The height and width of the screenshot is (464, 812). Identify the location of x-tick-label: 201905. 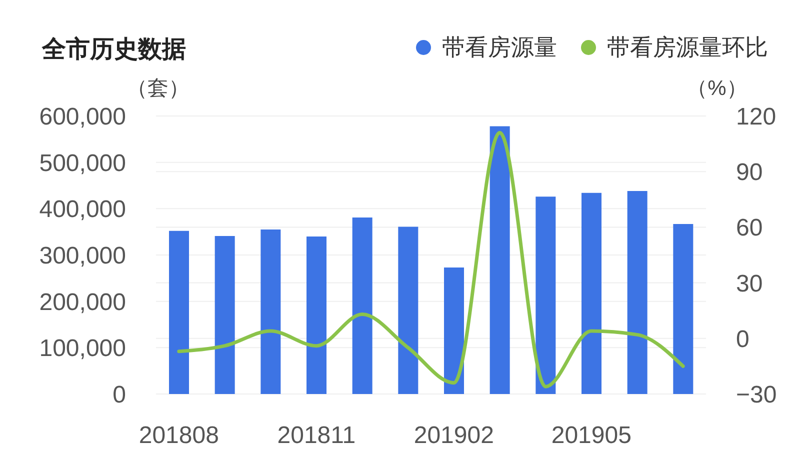
(591, 436).